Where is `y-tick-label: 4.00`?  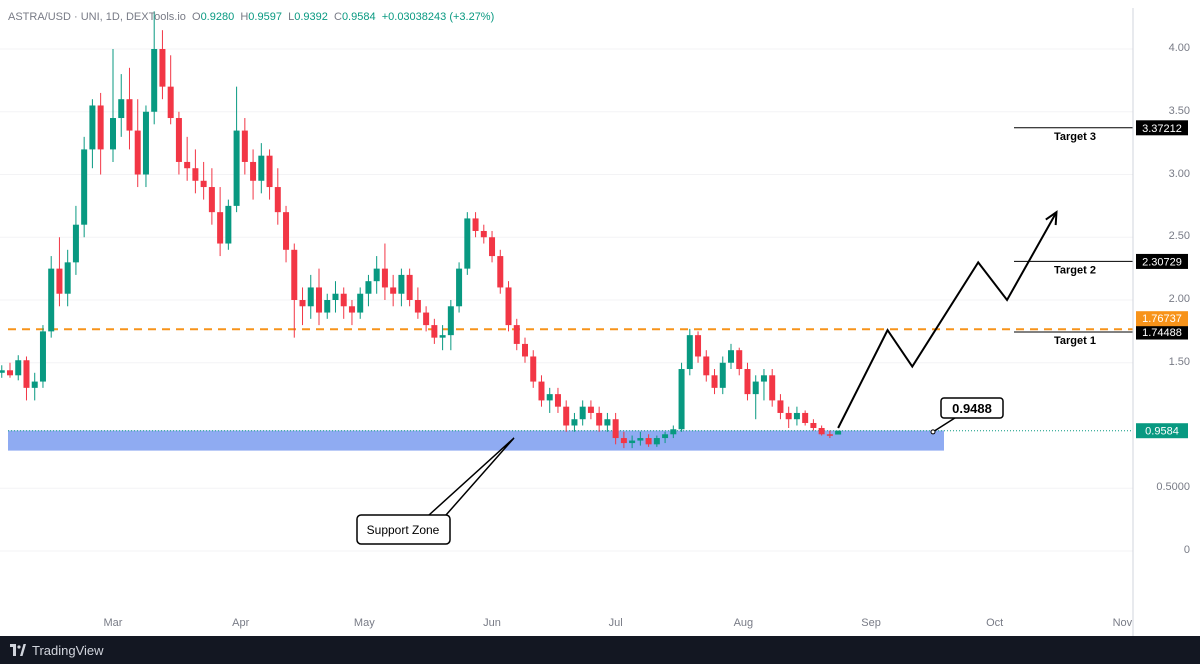
y-tick-label: 4.00 is located at coordinates (1179, 48).